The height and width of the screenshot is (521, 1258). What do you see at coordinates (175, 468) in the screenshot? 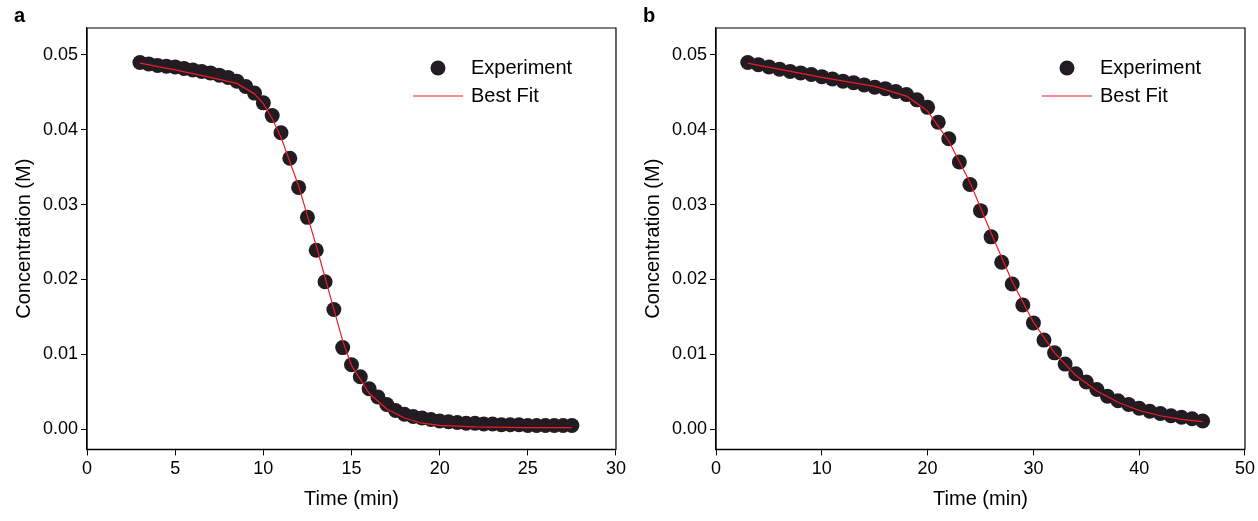
I see `x-tick-label: 5` at bounding box center [175, 468].